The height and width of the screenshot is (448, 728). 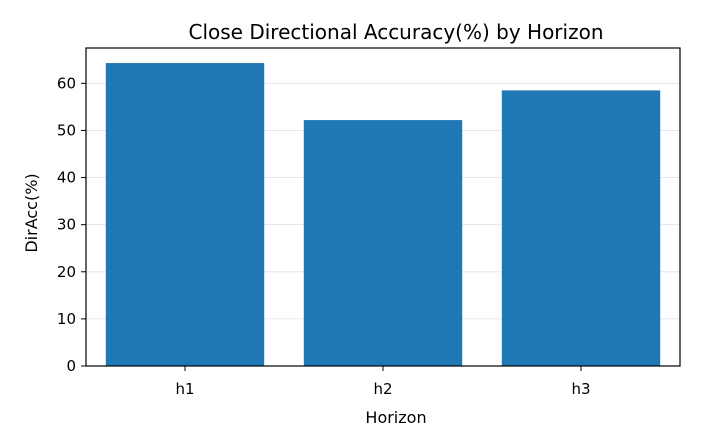 I want to click on bar-h3, so click(x=581, y=228).